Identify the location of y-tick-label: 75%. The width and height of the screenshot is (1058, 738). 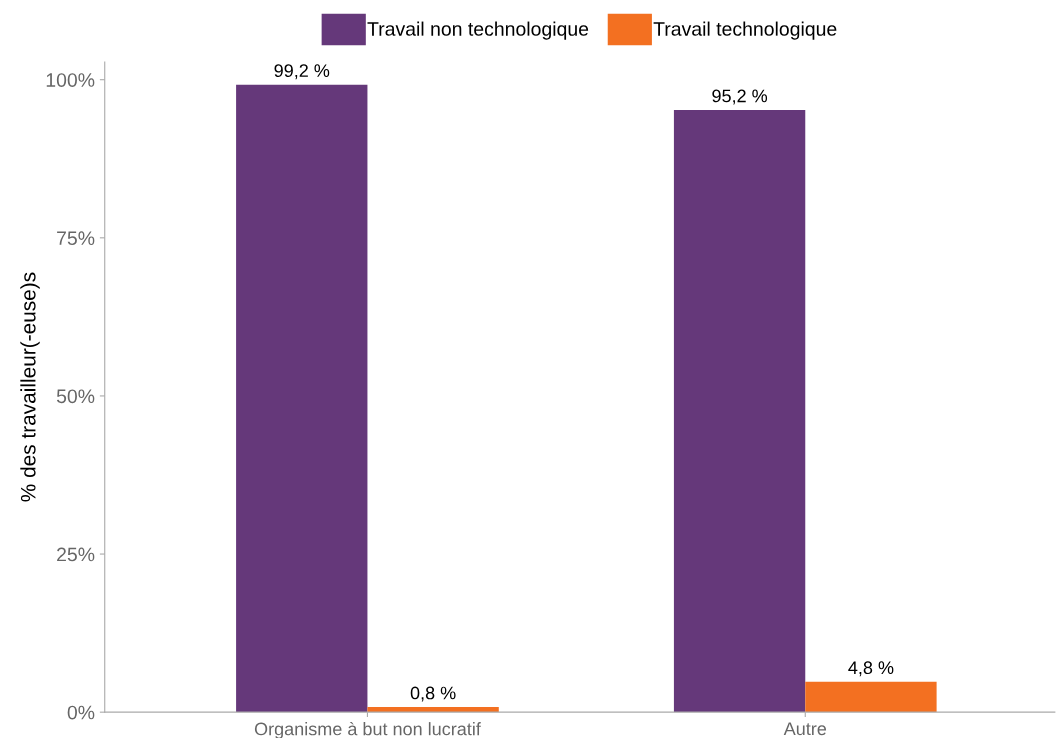
(76, 238).